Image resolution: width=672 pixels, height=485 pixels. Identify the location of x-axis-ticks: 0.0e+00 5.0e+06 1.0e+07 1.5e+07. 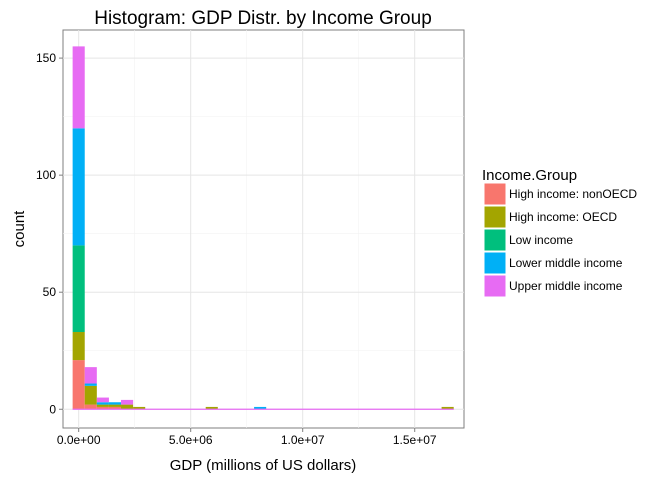
(247, 437).